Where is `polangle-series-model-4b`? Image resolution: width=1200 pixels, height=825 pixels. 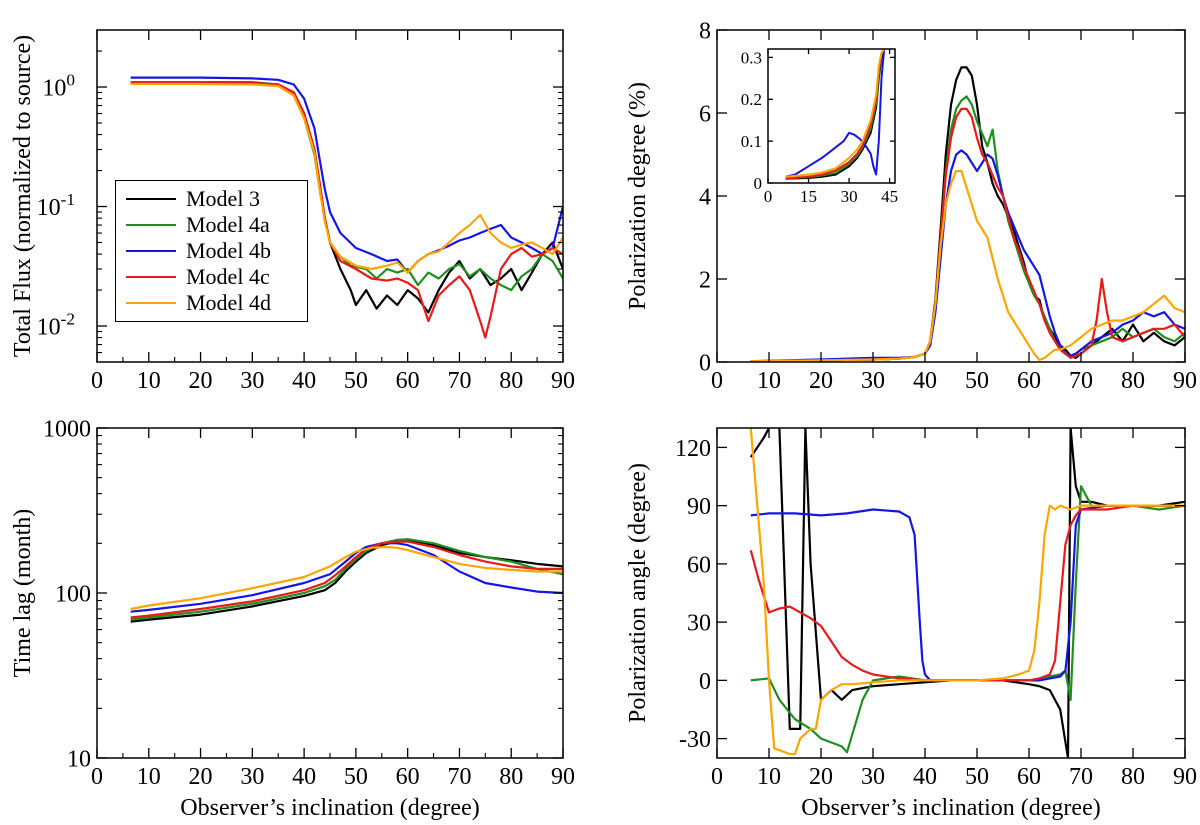
polangle-series-model-4b is located at coordinates (967, 593).